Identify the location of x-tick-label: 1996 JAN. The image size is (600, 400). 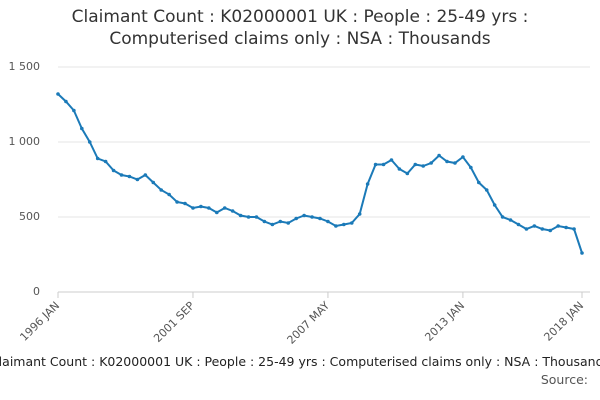
(39, 321).